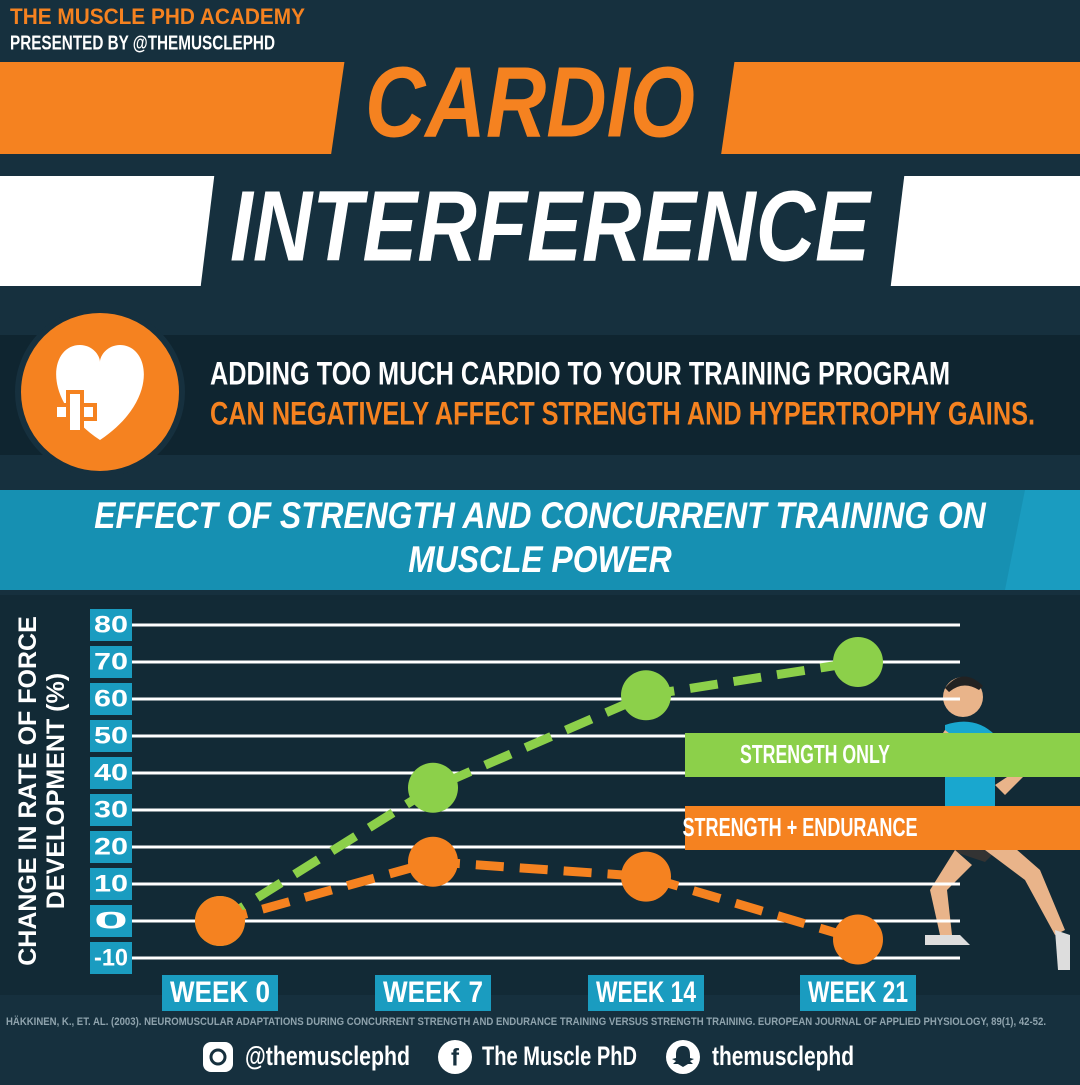 This screenshot has height=1085, width=1080. I want to click on presenter: PRESENTED BY @THEMUSCLEPHD, so click(142, 43).